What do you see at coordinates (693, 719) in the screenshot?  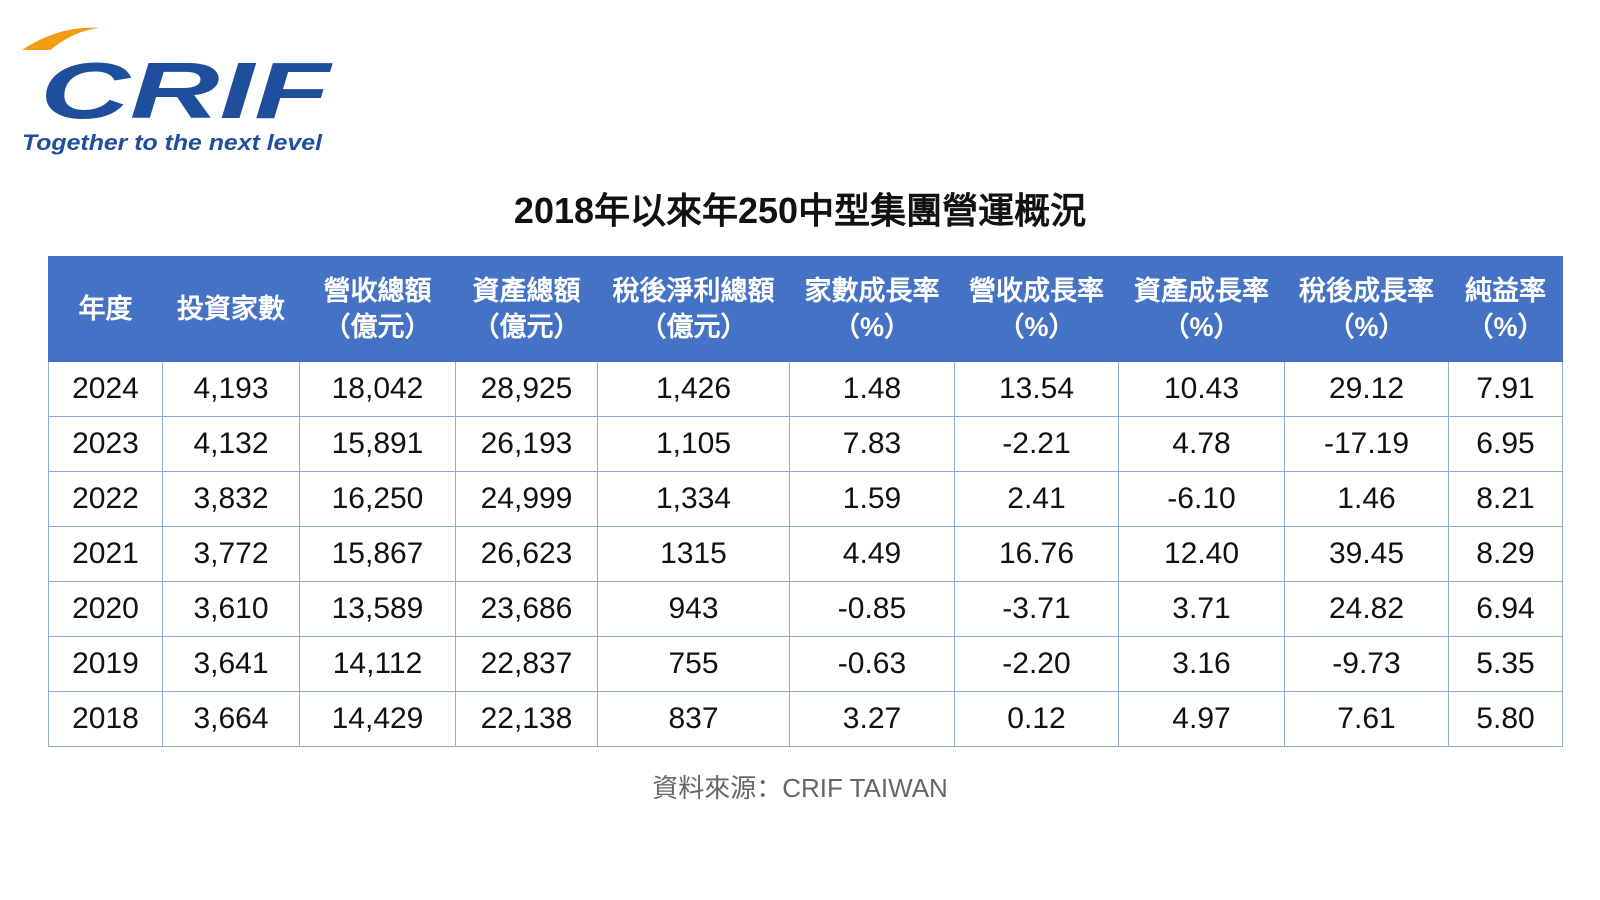 I see `table-cell: 837` at bounding box center [693, 719].